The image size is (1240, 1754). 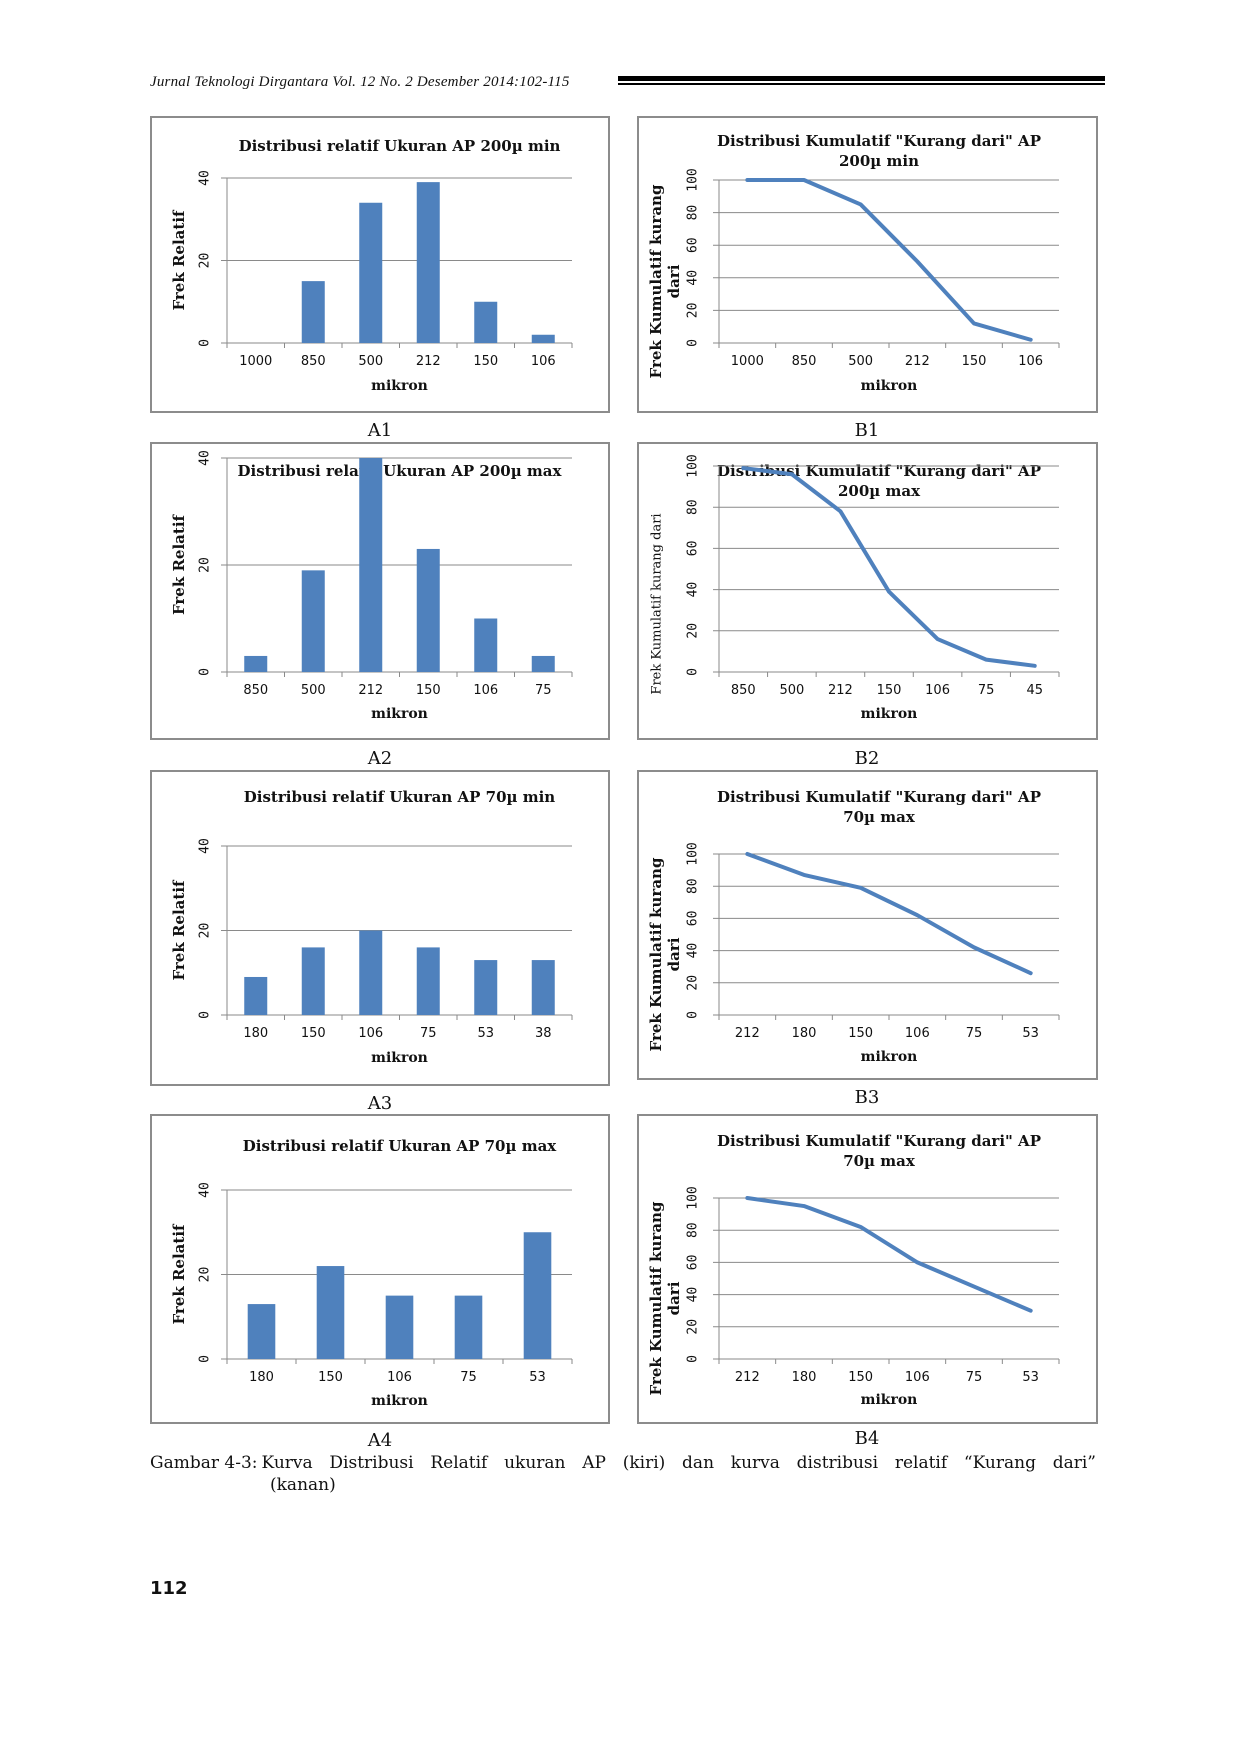 What do you see at coordinates (1034, 690) in the screenshot?
I see `x-tick-label: 45` at bounding box center [1034, 690].